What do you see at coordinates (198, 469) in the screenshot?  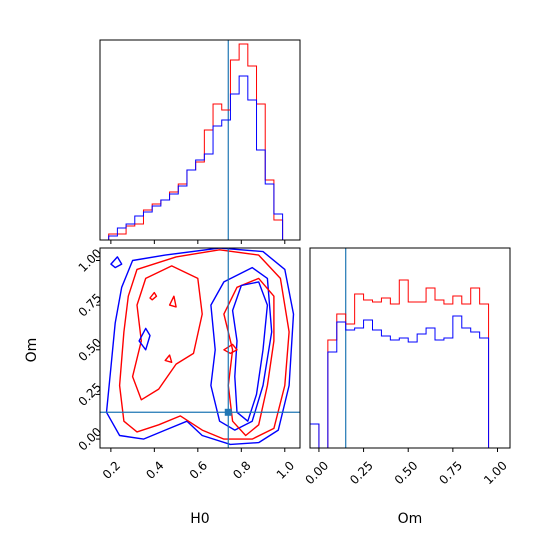 I see `contour-xtick-label: 0.6` at bounding box center [198, 469].